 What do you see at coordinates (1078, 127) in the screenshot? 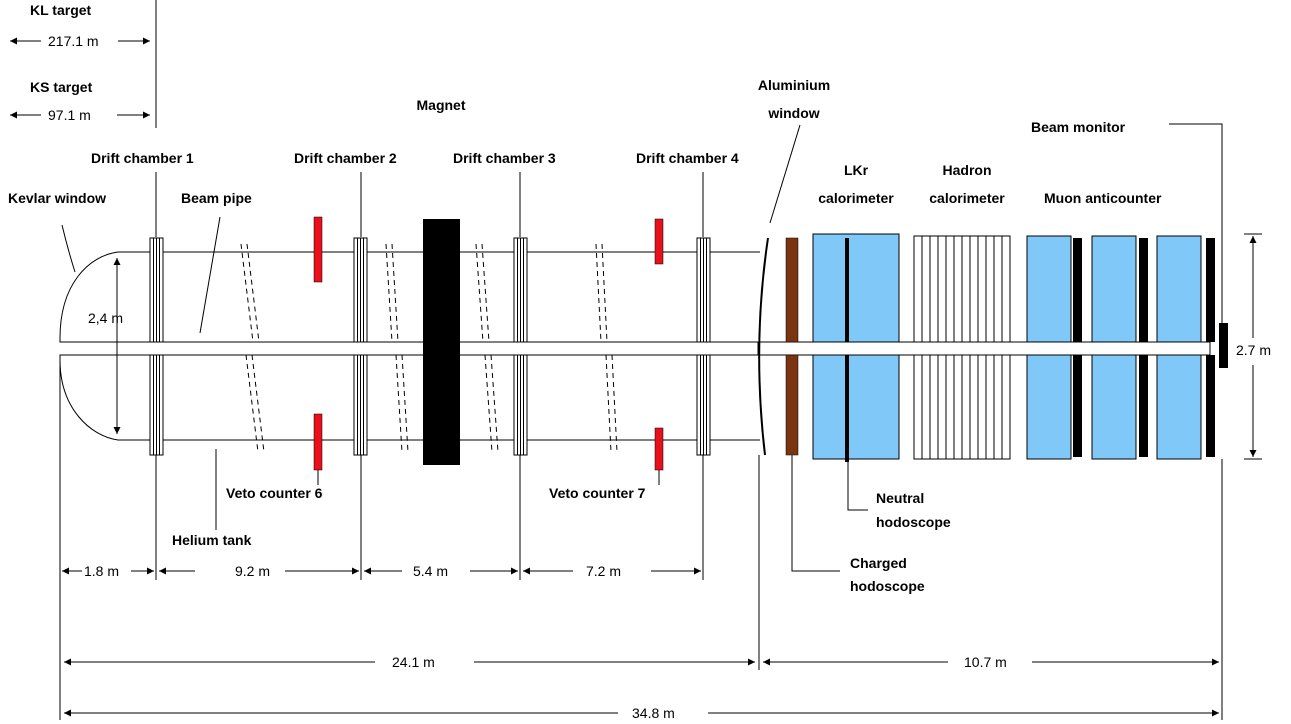
I see `beam-monitor-label: Beam monitor` at bounding box center [1078, 127].